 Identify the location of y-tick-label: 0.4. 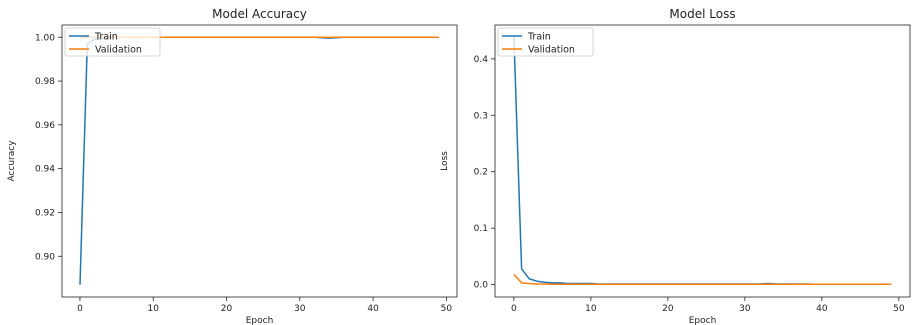
(481, 60).